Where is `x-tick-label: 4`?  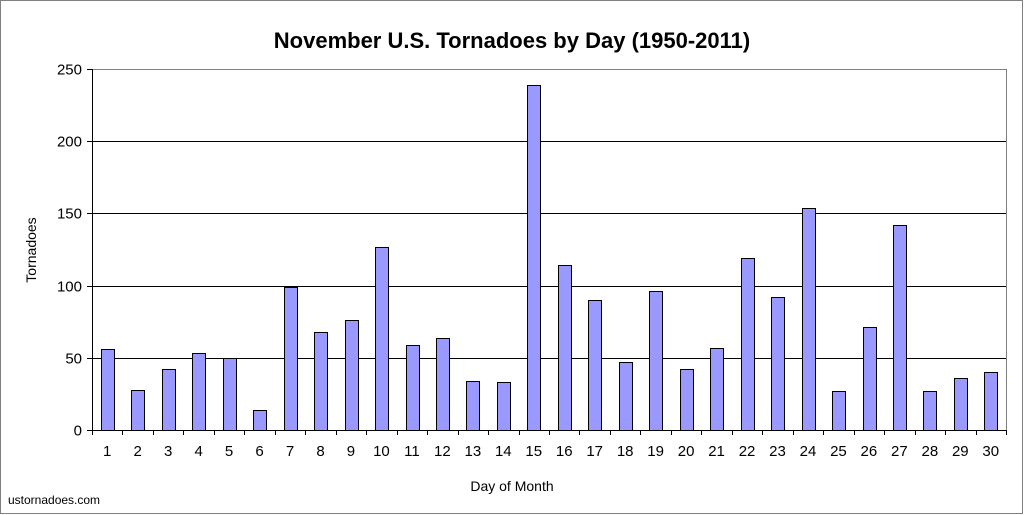
x-tick-label: 4 is located at coordinates (198, 451).